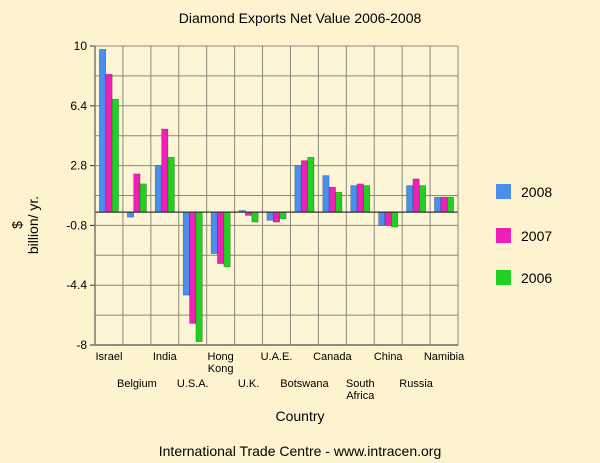 This screenshot has height=463, width=600. Describe the element at coordinates (354, 199) in the screenshot. I see `bar-2008-south-africa` at that location.